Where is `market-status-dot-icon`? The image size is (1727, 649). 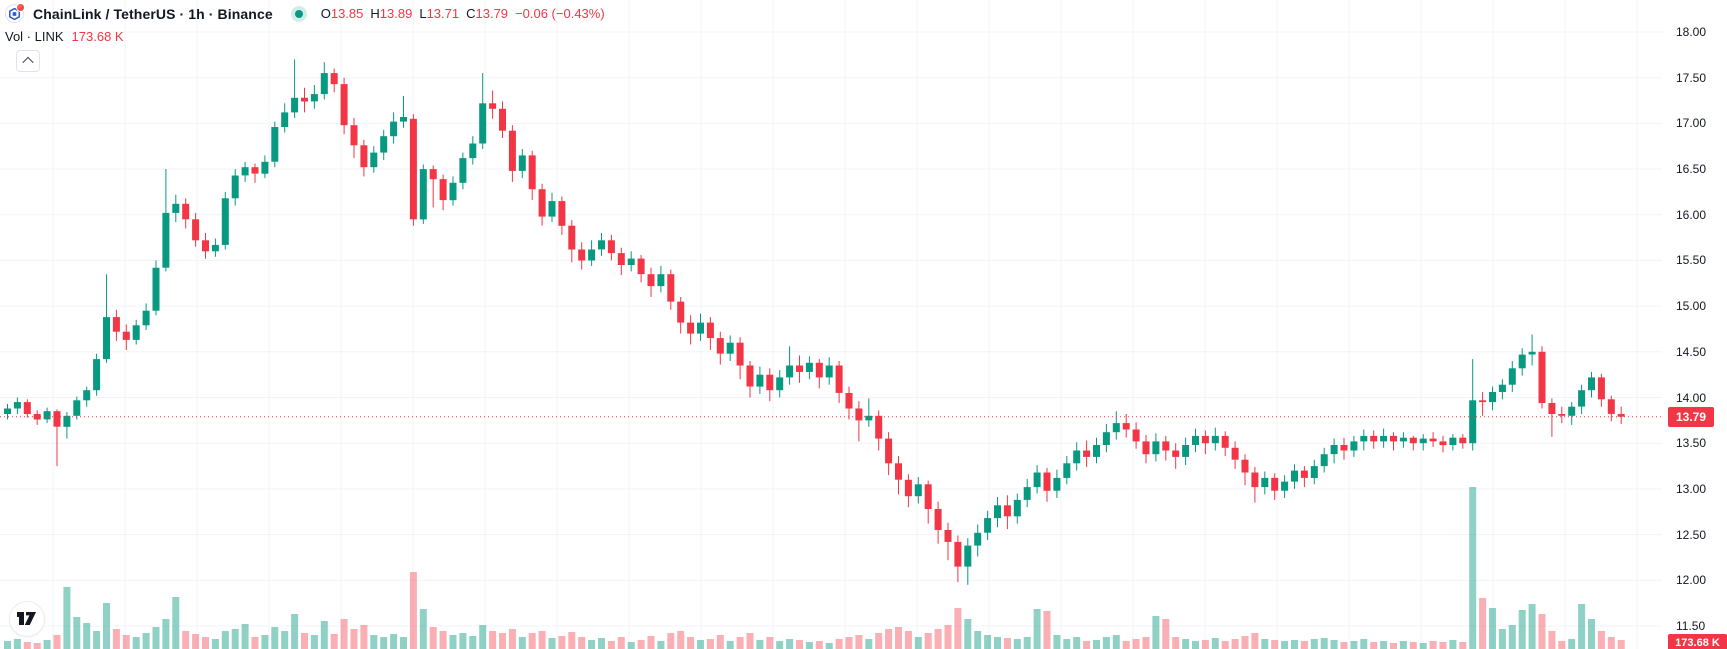 market-status-dot-icon is located at coordinates (298, 13).